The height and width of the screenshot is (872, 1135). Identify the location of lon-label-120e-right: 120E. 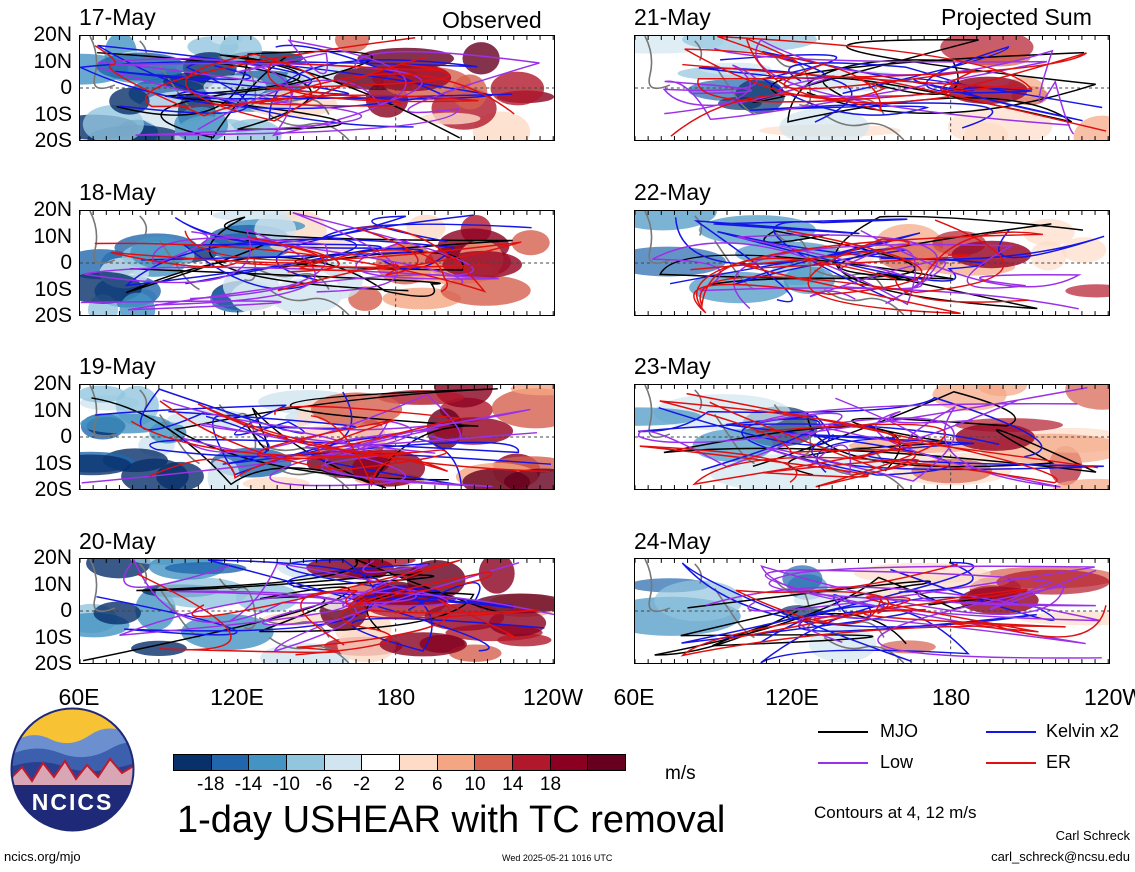
(792, 697).